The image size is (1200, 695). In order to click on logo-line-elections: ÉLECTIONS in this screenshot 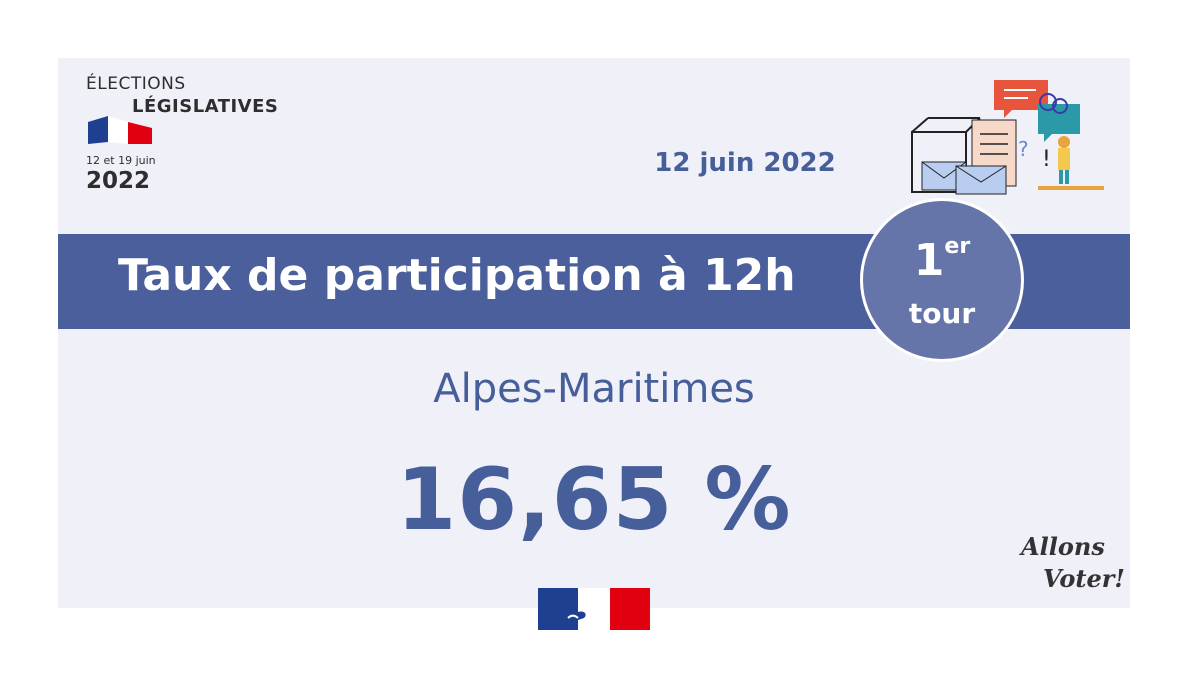, I will do `click(136, 84)`.